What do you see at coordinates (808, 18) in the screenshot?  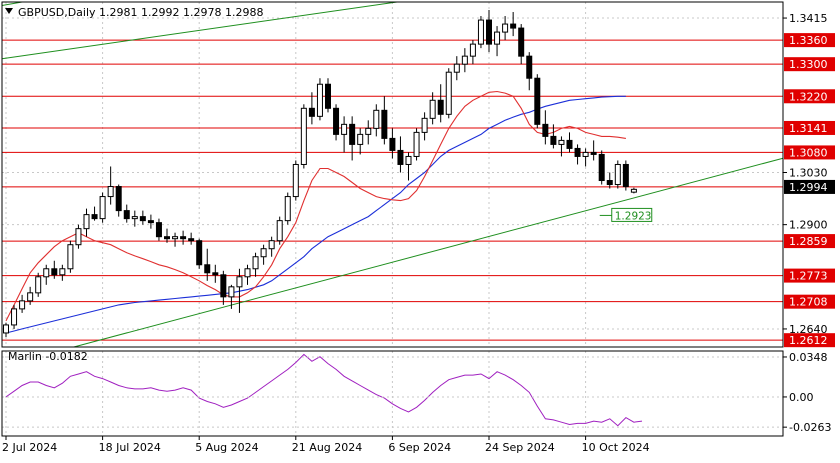 I see `y-tick-label: 1.3415` at bounding box center [808, 18].